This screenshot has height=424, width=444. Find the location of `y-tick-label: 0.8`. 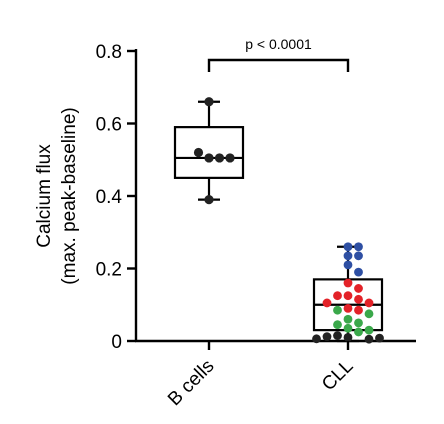

y-tick-label: 0.8 is located at coordinates (109, 52).